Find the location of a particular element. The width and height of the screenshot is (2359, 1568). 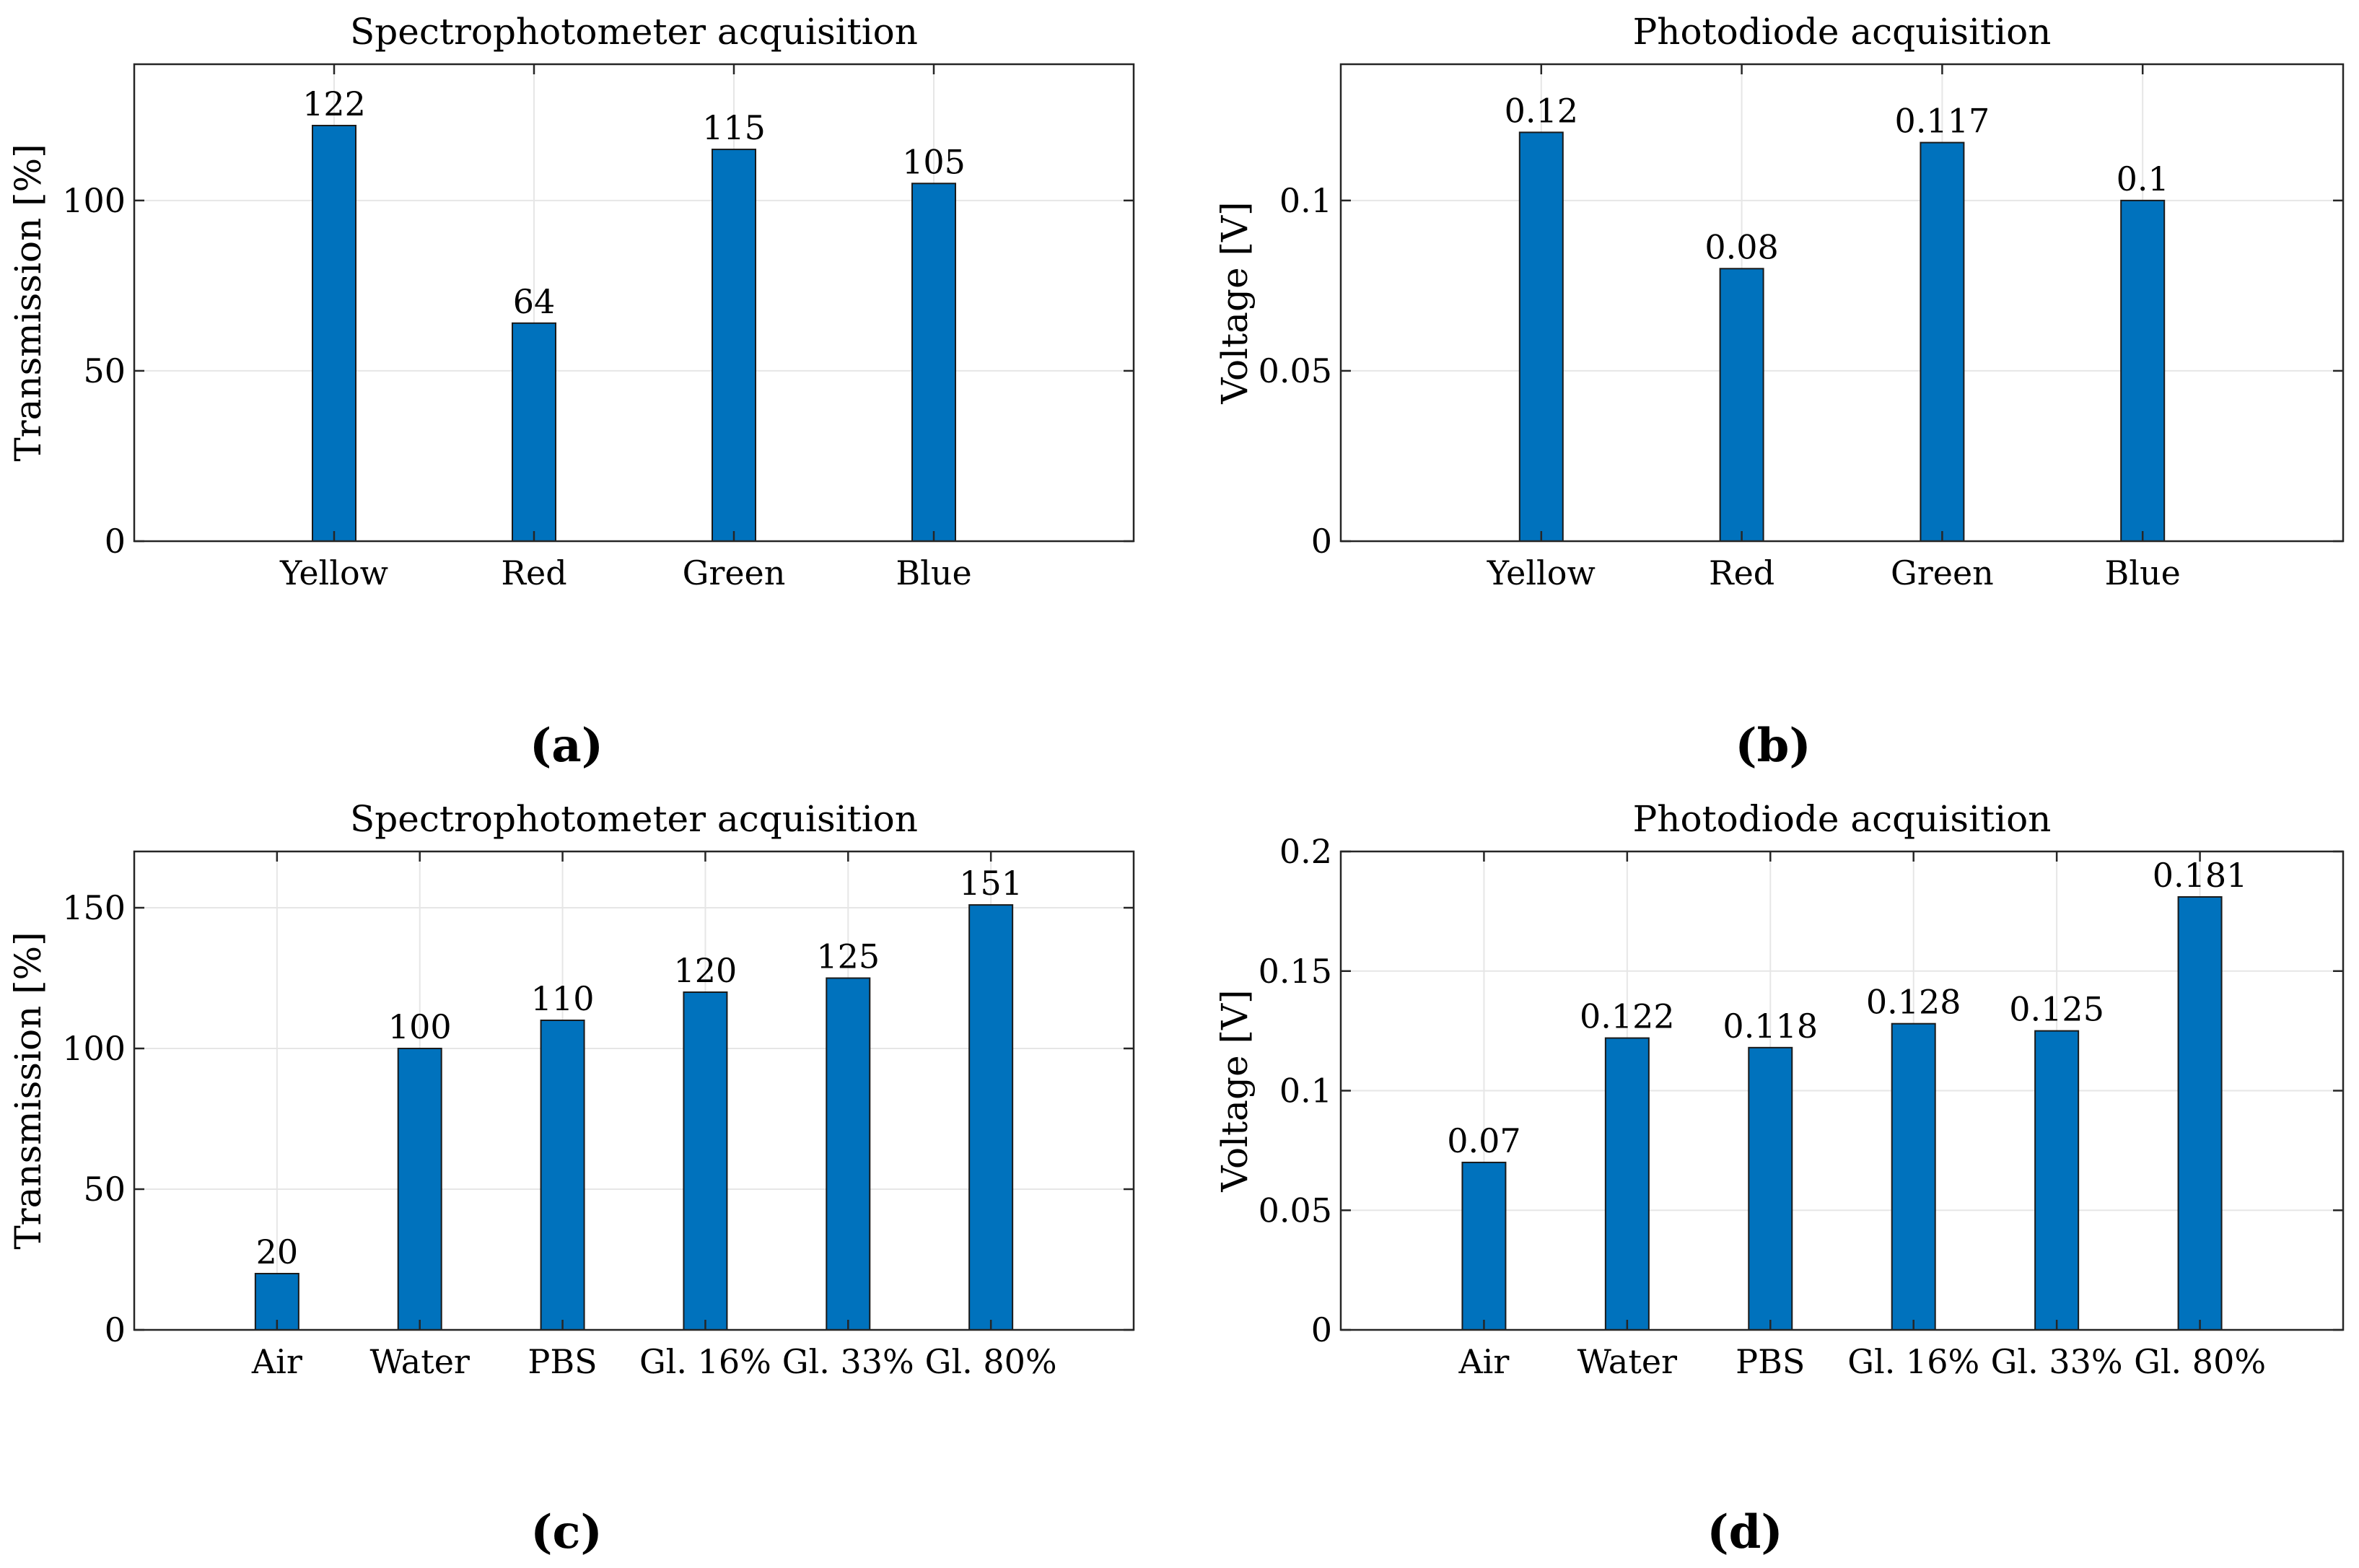

y-tick-label: 0.2 is located at coordinates (1305, 851).